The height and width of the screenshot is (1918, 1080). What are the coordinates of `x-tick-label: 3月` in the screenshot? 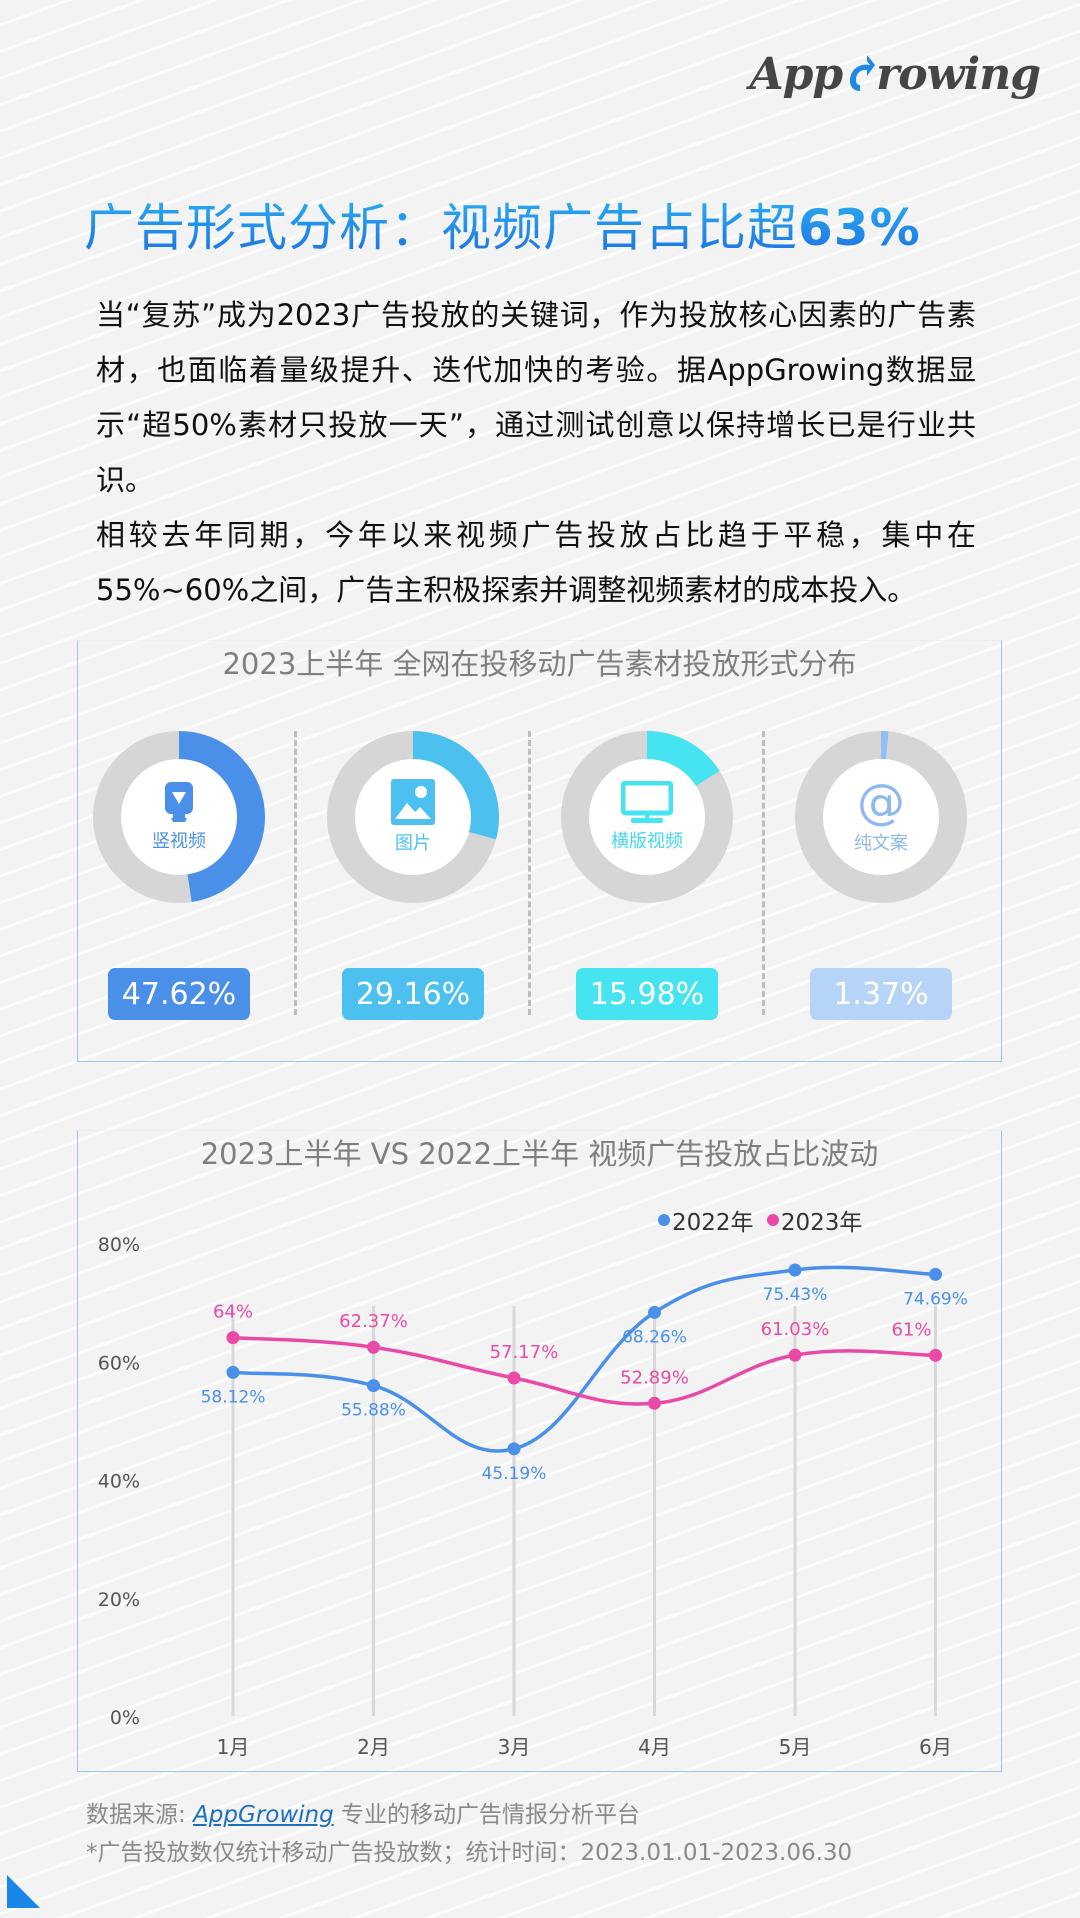 It's located at (514, 1747).